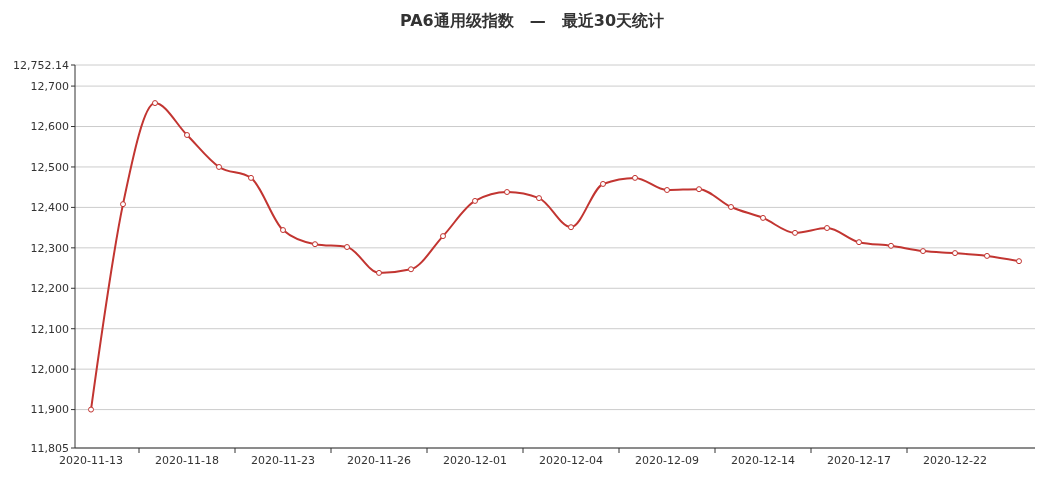 The height and width of the screenshot is (487, 1064). What do you see at coordinates (91, 460) in the screenshot?
I see `x-tick-label: 2020-11-13` at bounding box center [91, 460].